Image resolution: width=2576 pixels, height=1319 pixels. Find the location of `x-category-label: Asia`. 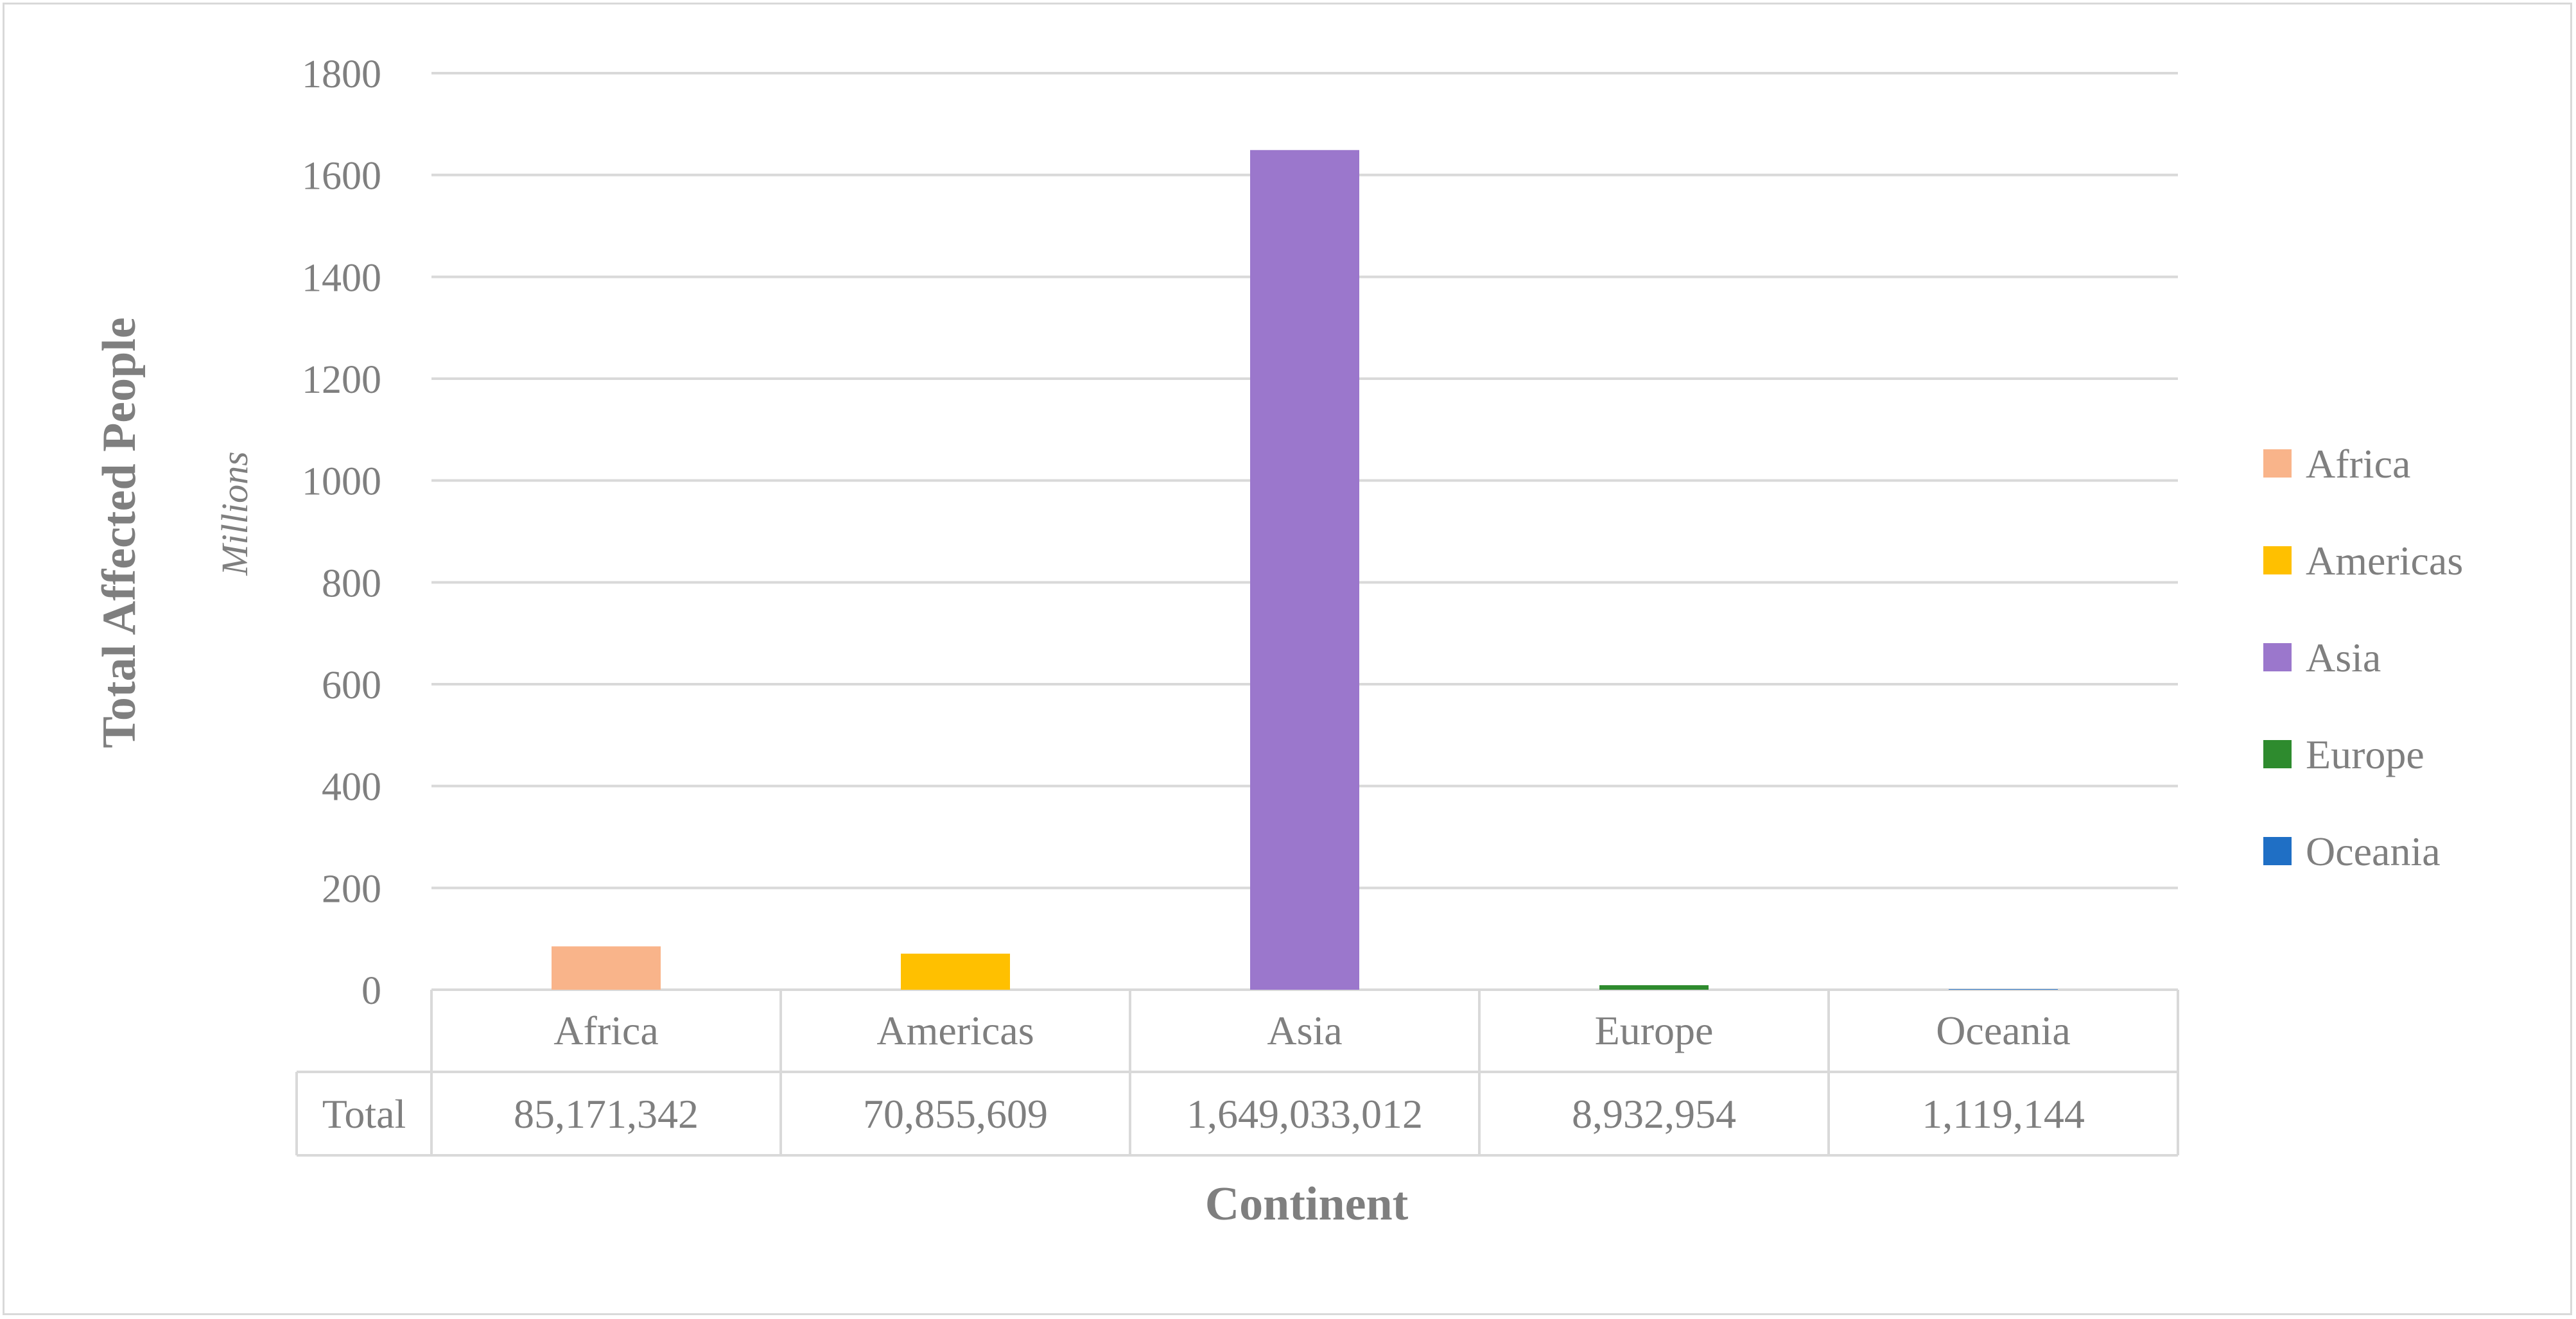

x-category-label: Asia is located at coordinates (1304, 1030).